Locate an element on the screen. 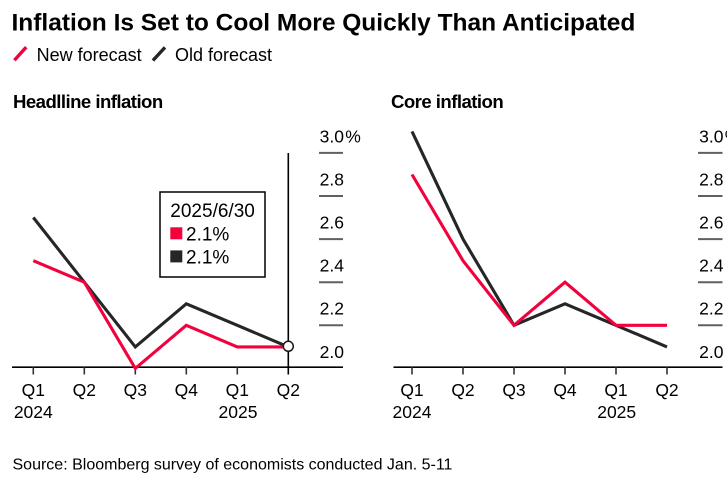 The width and height of the screenshot is (727, 477). svg-text: Old forecast is located at coordinates (223, 55).